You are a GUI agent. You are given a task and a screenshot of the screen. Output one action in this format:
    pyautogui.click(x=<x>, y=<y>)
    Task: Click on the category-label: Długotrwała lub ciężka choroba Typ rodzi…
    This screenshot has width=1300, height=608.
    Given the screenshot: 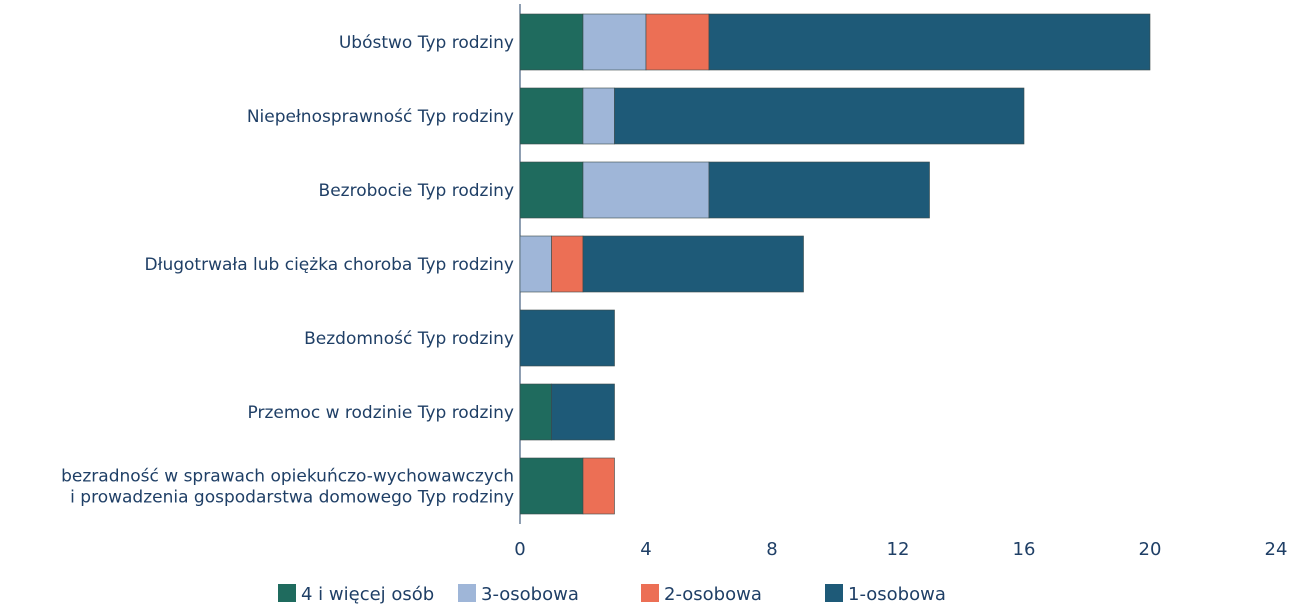 What is the action you would take?
    pyautogui.click(x=329, y=265)
    